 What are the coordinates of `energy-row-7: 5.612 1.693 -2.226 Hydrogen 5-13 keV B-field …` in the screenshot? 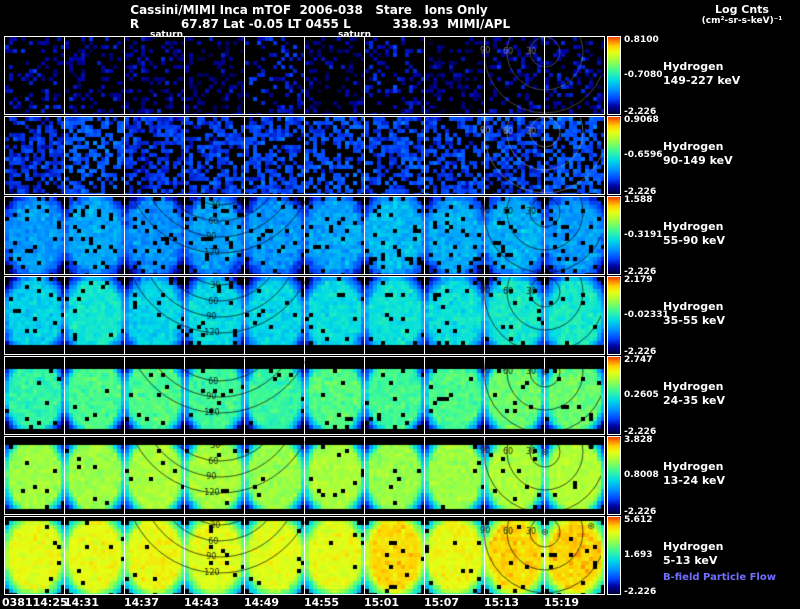 It's located at (400, 556).